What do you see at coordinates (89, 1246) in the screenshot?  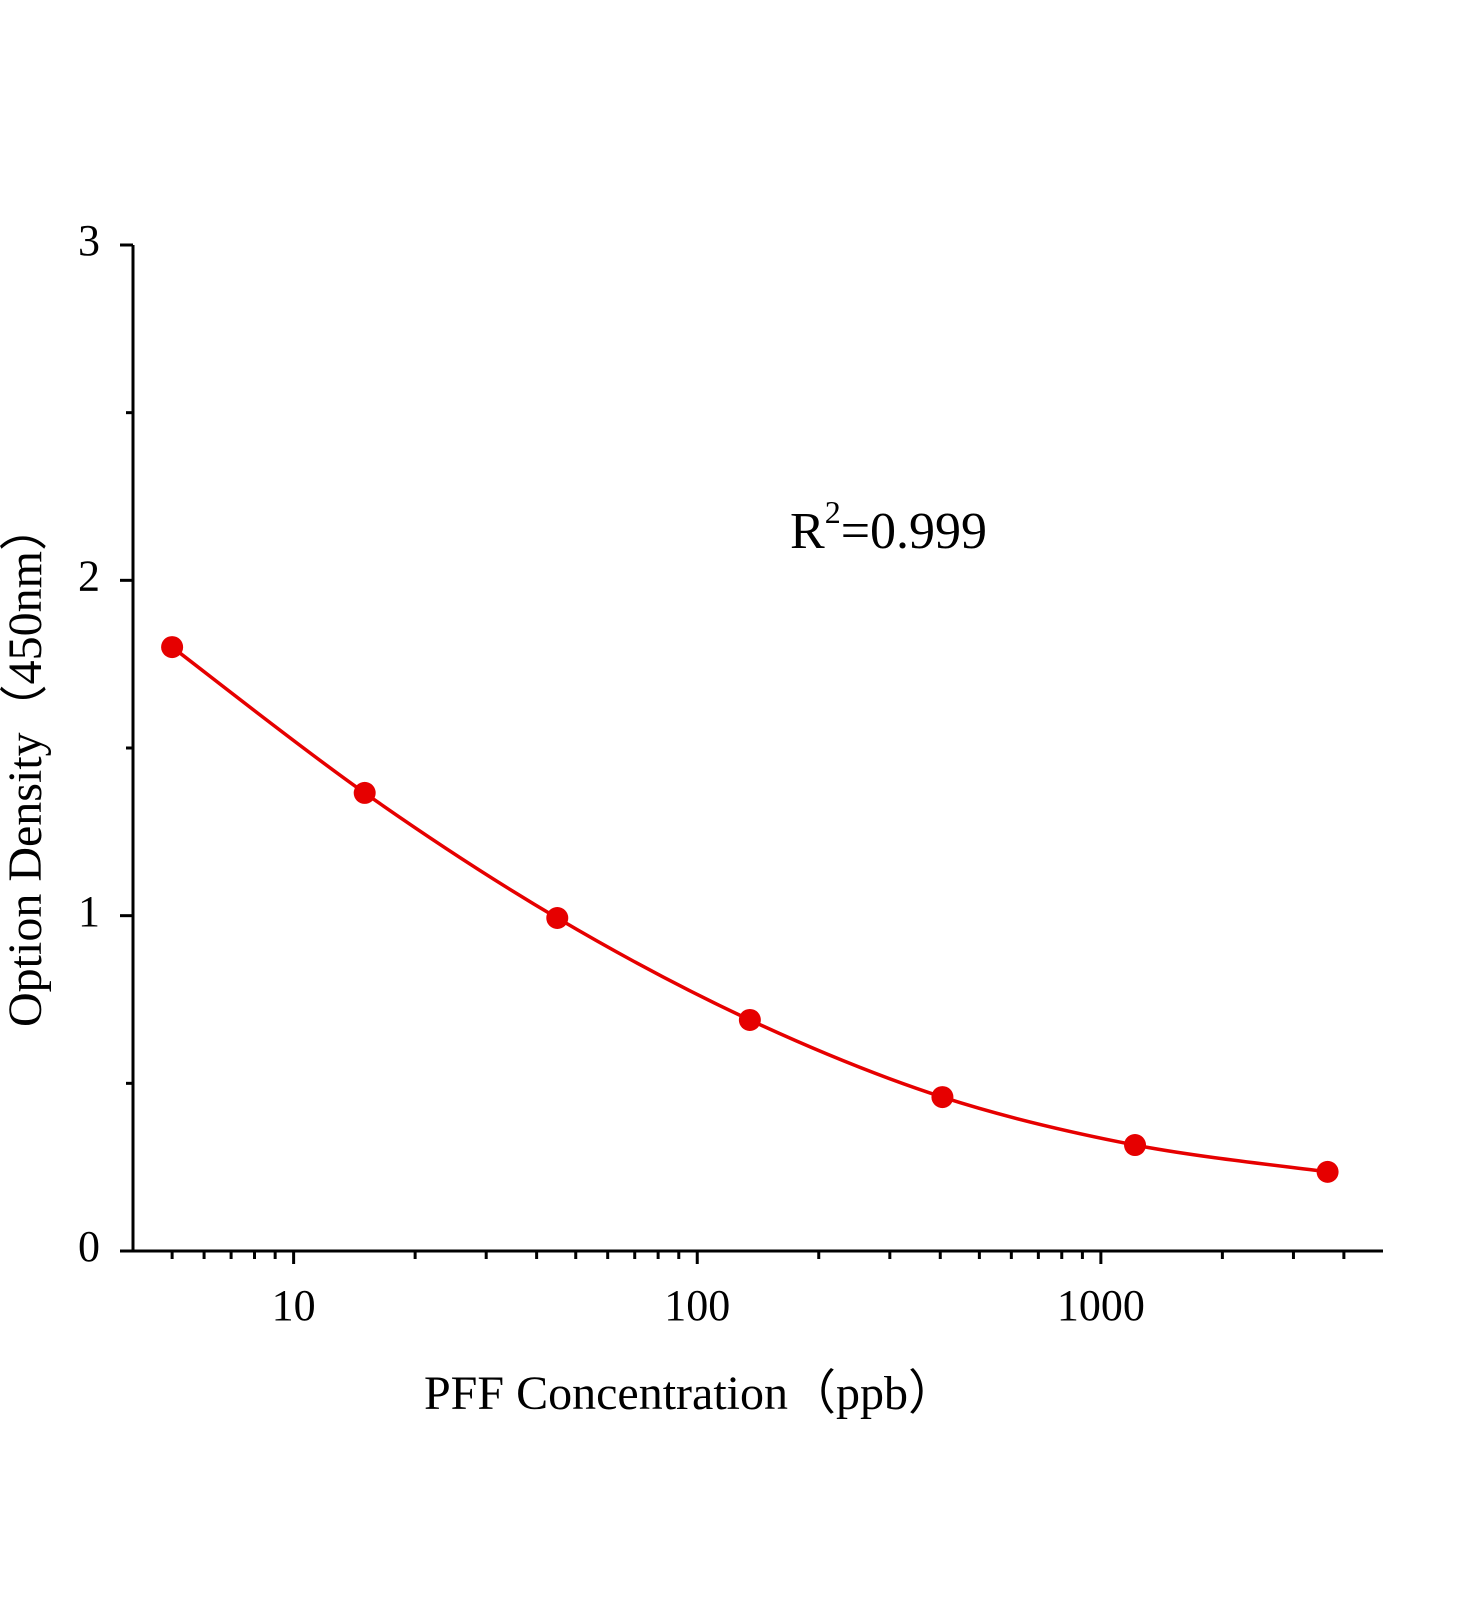 I see `y-tick-label: 0` at bounding box center [89, 1246].